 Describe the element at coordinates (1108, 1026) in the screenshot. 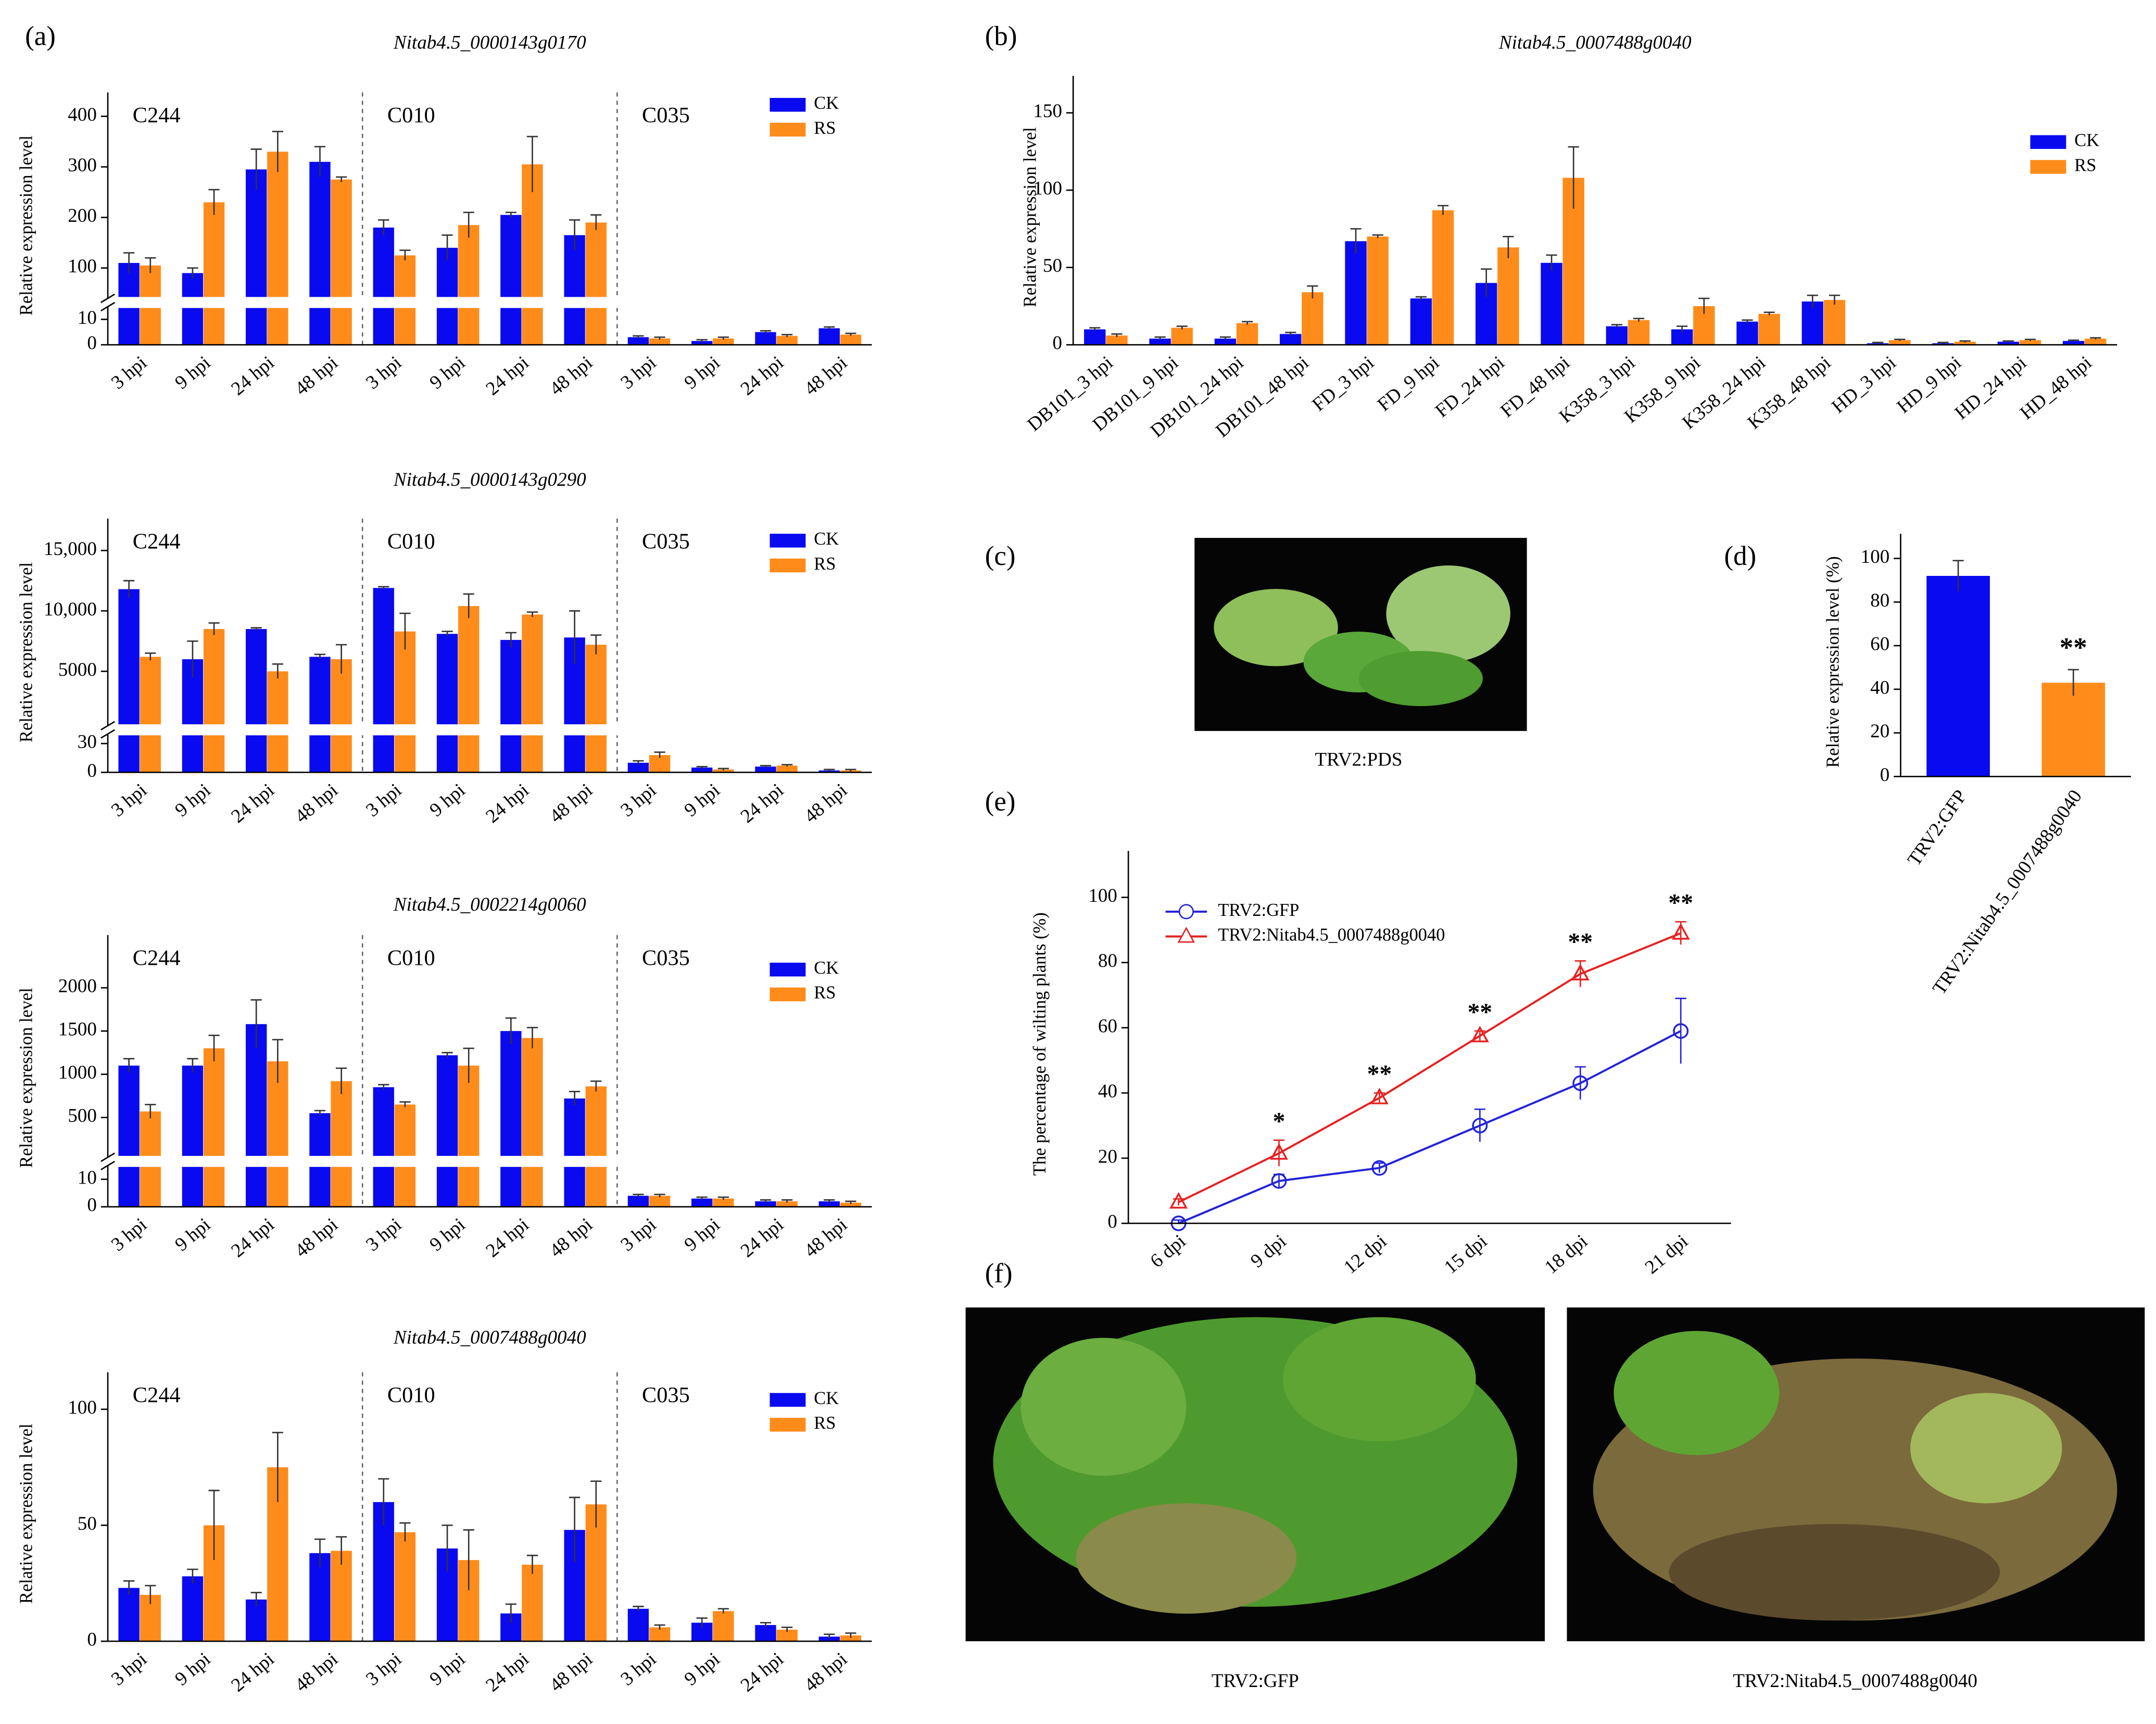

I see `y-tick-label: 60` at that location.